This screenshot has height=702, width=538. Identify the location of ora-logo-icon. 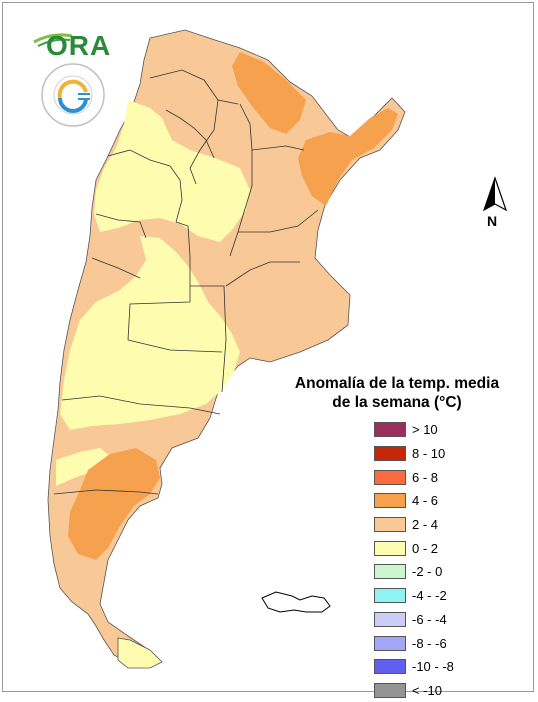
(53, 40).